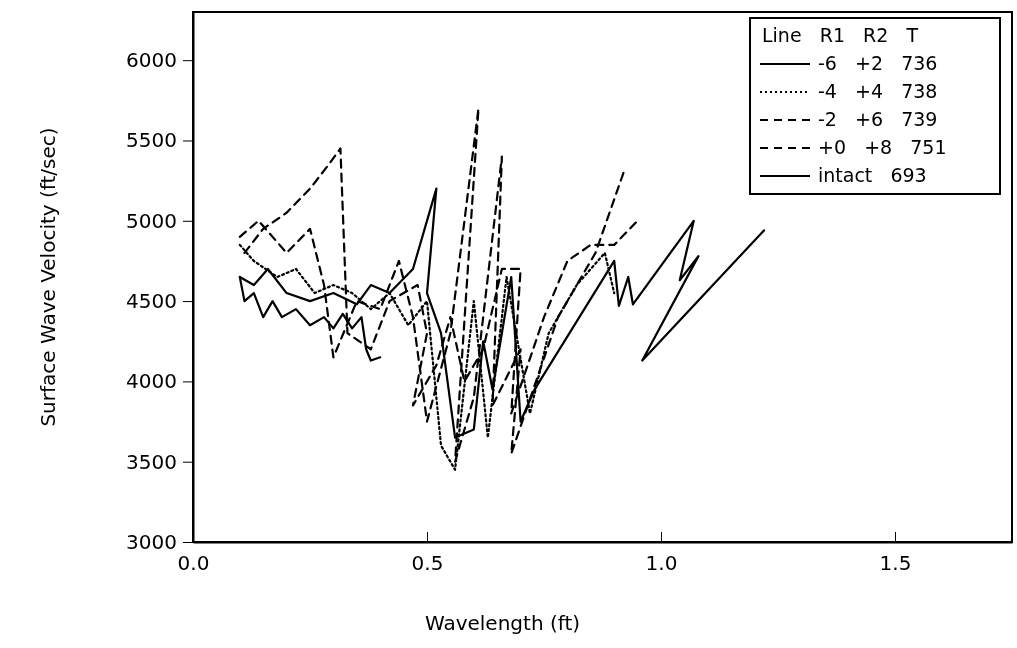 This screenshot has width=1017, height=648. Describe the element at coordinates (48, 277) in the screenshot. I see `y-axis-title: Surface Wave Velocity (ft/sec)` at that location.